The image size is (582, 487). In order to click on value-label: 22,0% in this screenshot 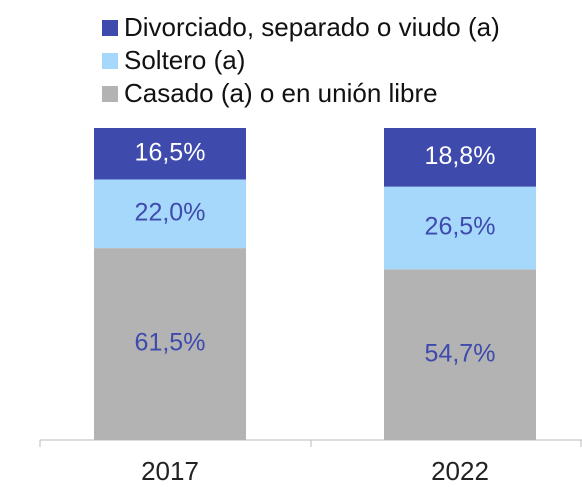, I will do `click(170, 212)`.